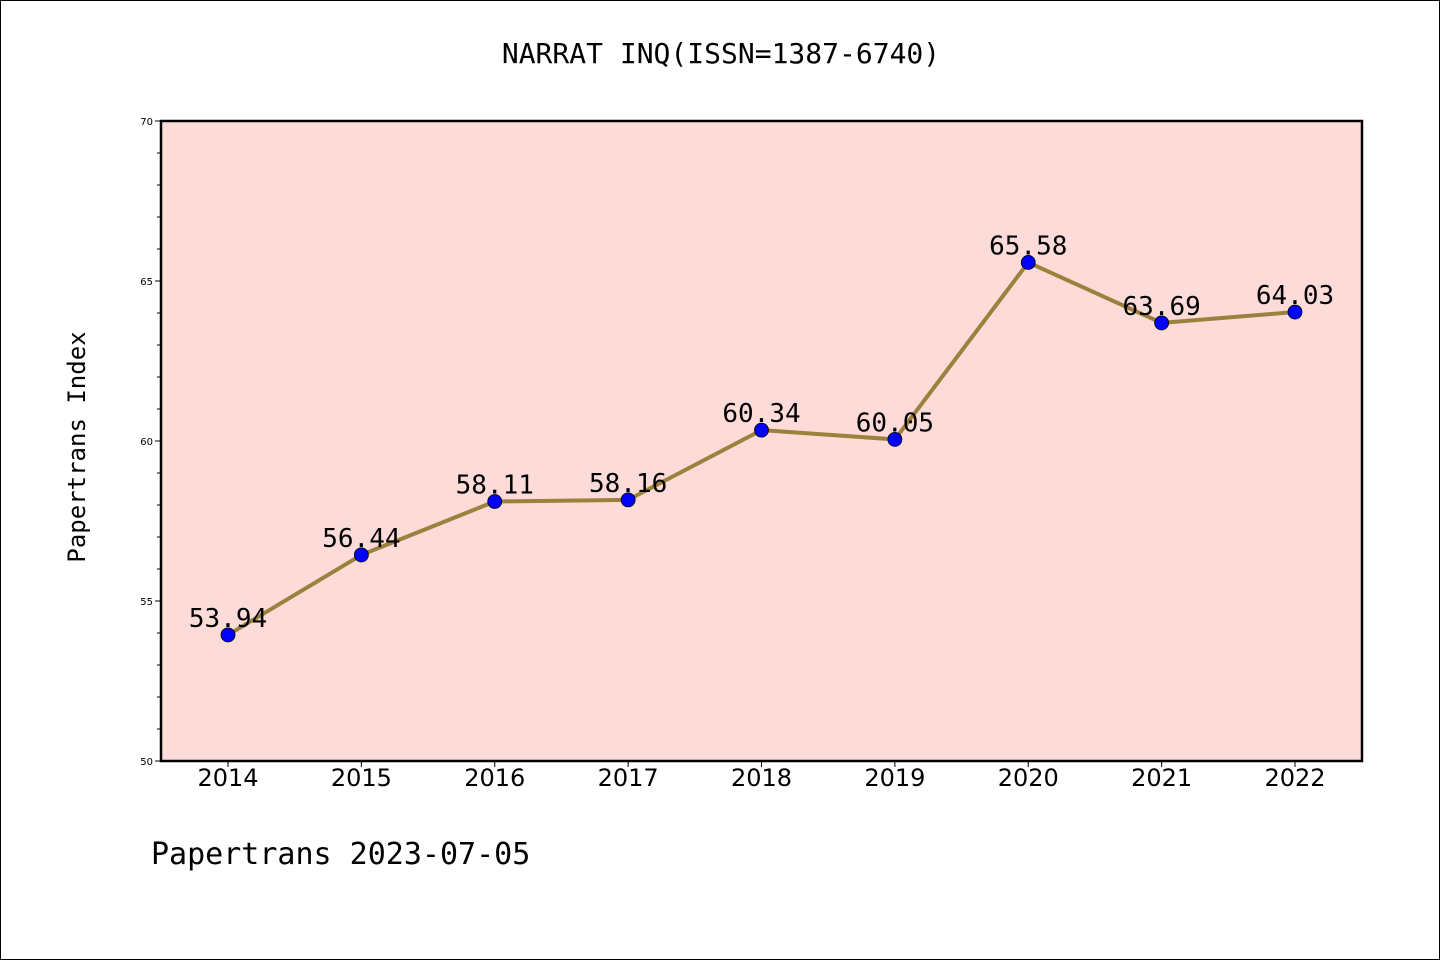  What do you see at coordinates (341, 854) in the screenshot?
I see `footer-label: Papertrans 2023-07-05` at bounding box center [341, 854].